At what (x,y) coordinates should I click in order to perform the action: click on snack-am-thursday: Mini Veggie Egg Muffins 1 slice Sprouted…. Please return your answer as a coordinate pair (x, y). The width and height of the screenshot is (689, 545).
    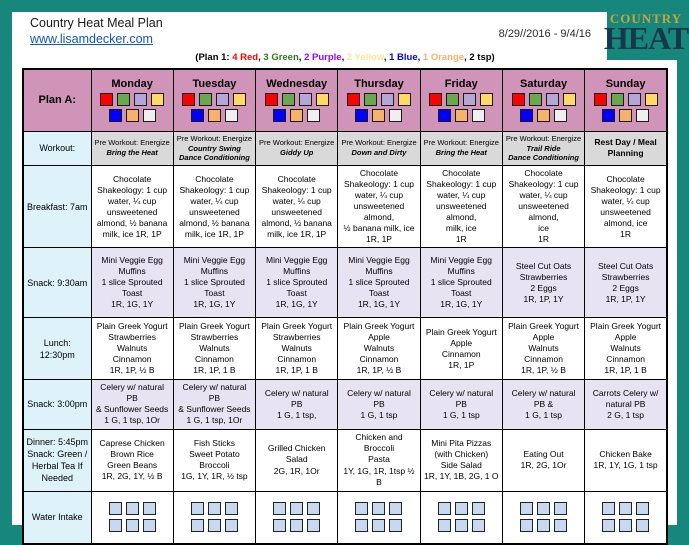
    Looking at the image, I should click on (379, 283).